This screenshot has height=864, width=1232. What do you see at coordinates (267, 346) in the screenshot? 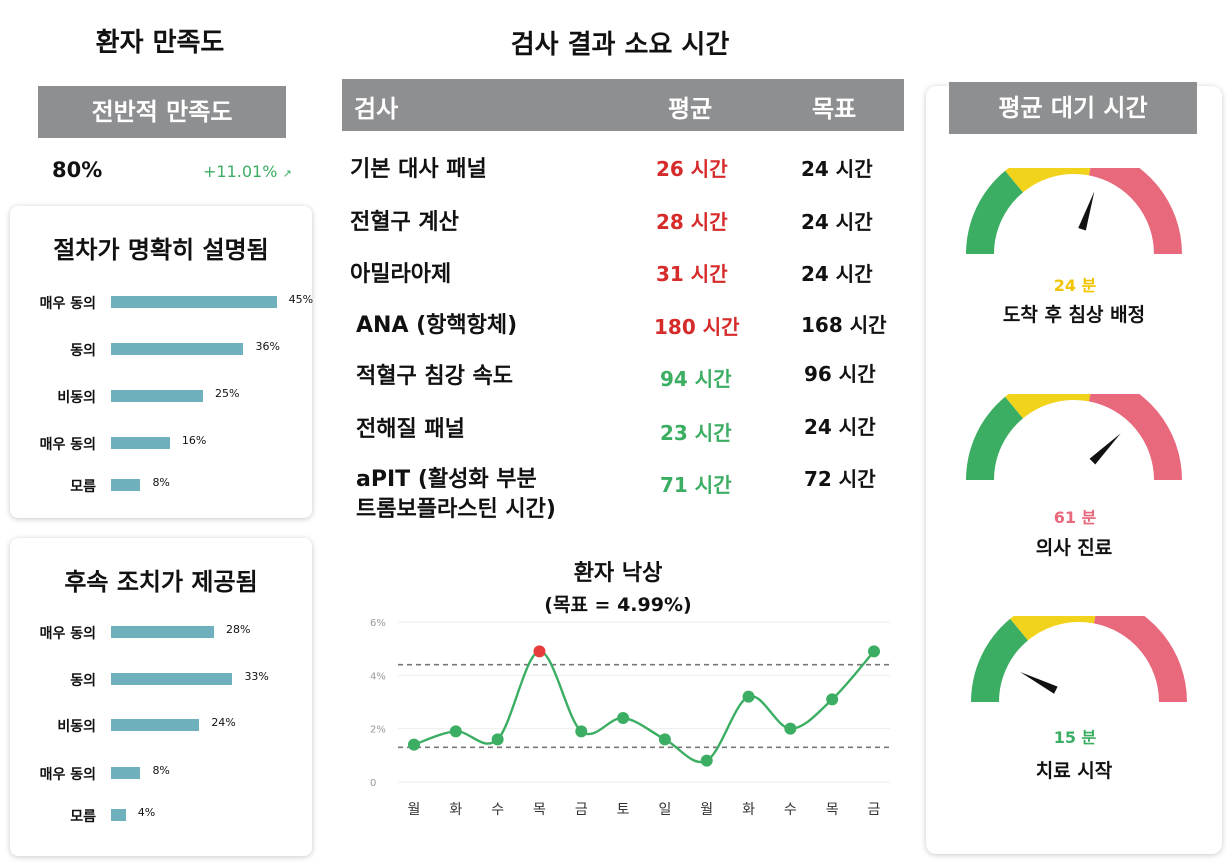
I see `bar-percent: 36%` at bounding box center [267, 346].